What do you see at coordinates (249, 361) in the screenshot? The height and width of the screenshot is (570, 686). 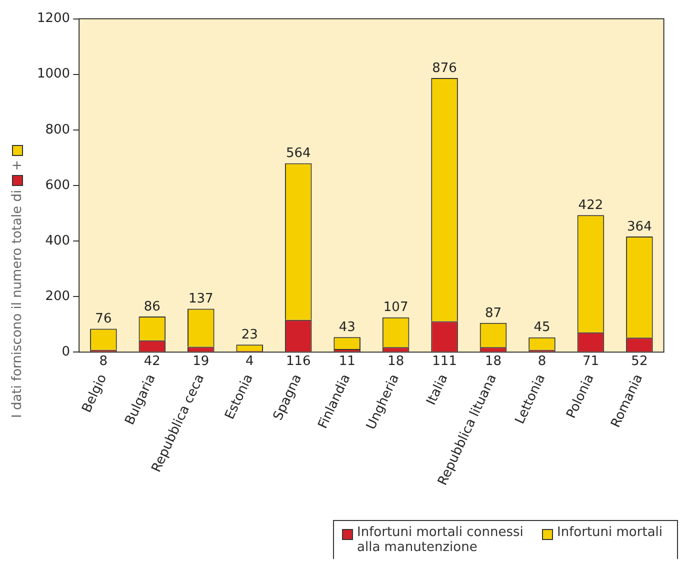 I see `data-label: 4` at bounding box center [249, 361].